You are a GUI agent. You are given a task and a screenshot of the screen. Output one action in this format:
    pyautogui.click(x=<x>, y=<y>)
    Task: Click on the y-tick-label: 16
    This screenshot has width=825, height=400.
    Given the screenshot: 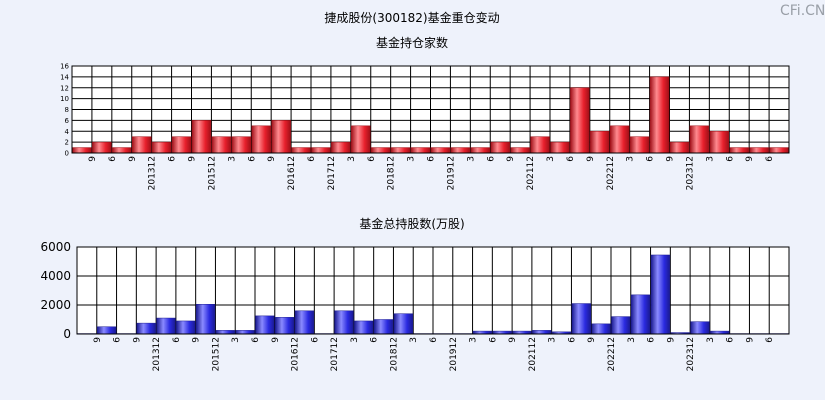 What is the action you would take?
    pyautogui.click(x=64, y=67)
    